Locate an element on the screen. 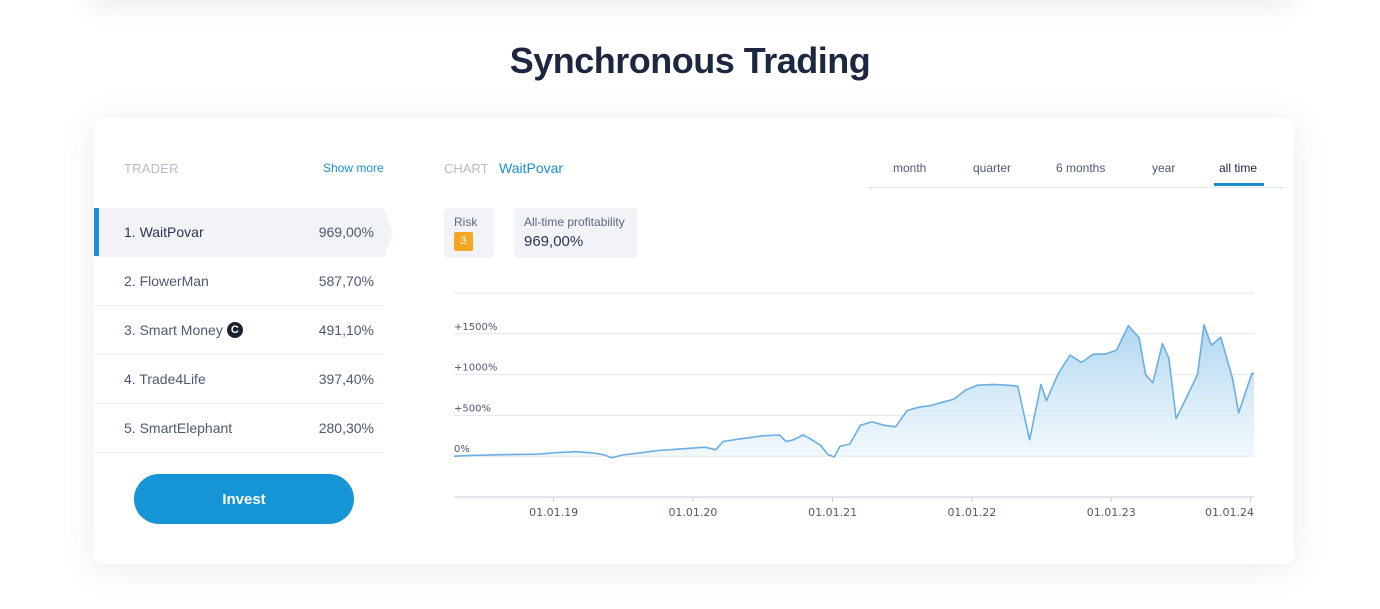 This screenshot has height=609, width=1380. tab-6-months: 6 months is located at coordinates (1081, 168).